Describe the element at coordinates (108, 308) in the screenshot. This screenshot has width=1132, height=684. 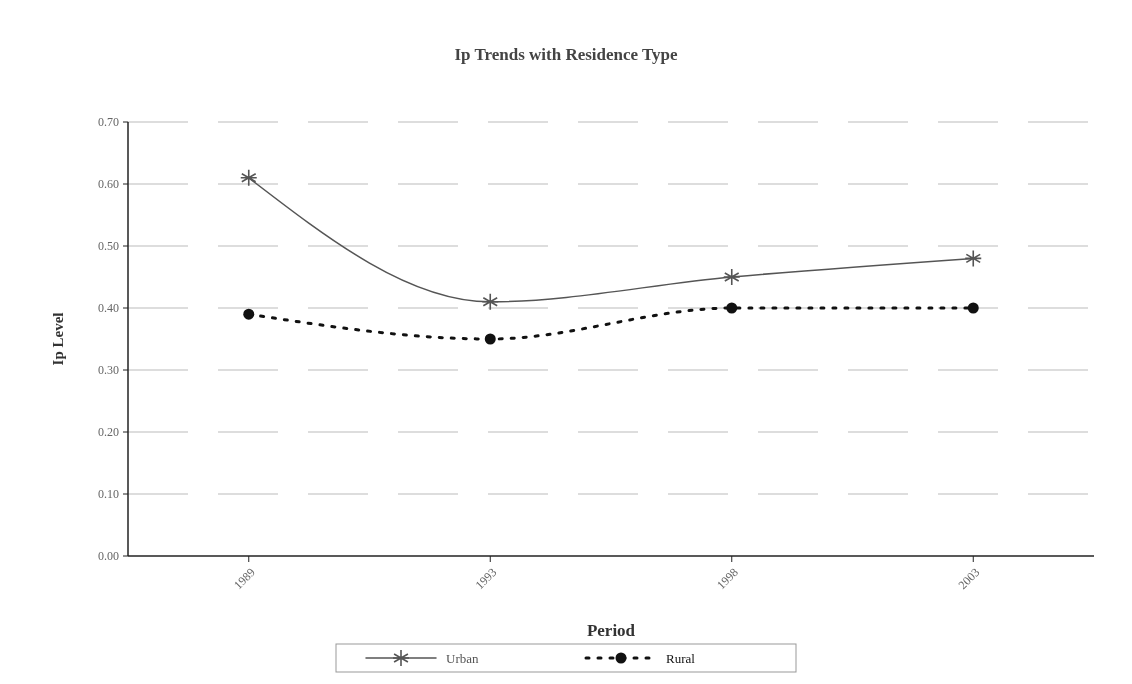
I see `y-tick-label: 0.40` at that location.